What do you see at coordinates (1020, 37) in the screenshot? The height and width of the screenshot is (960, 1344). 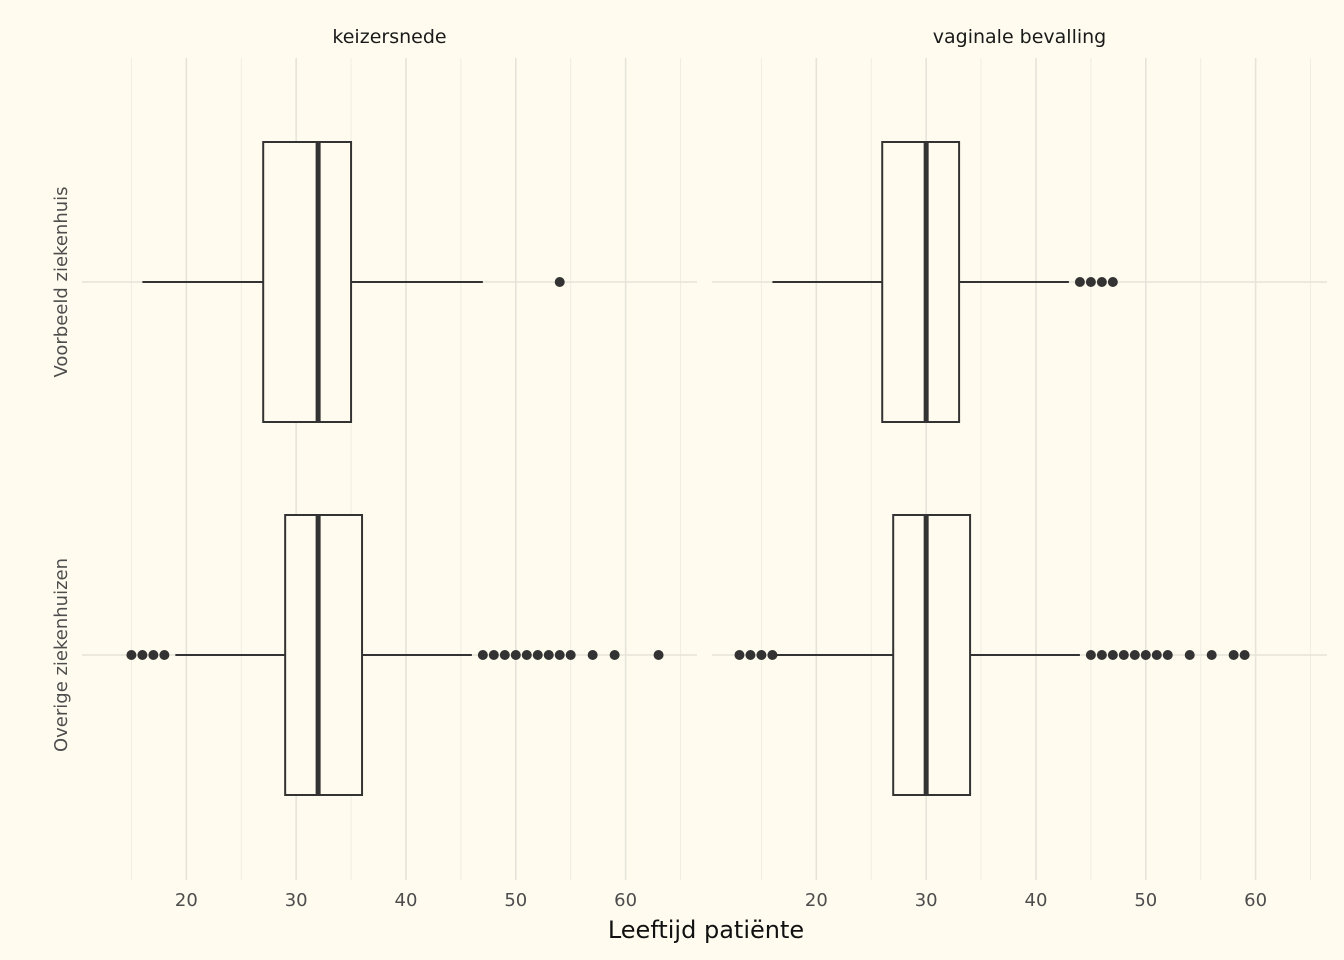 I see `facet-title: vaginale bevalling` at bounding box center [1020, 37].